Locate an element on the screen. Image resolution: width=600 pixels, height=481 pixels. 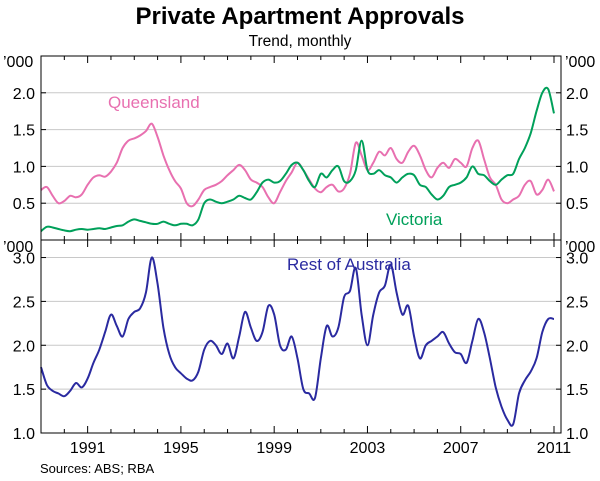
source-note: Sources: ABS; RBA is located at coordinates (97, 468).